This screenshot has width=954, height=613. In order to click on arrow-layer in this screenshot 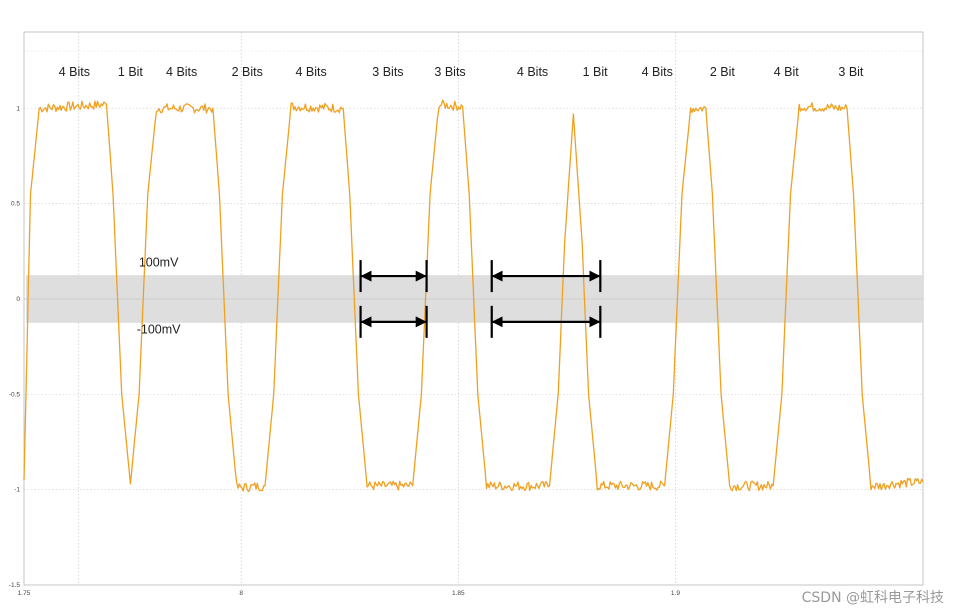, I will do `click(480, 299)`.